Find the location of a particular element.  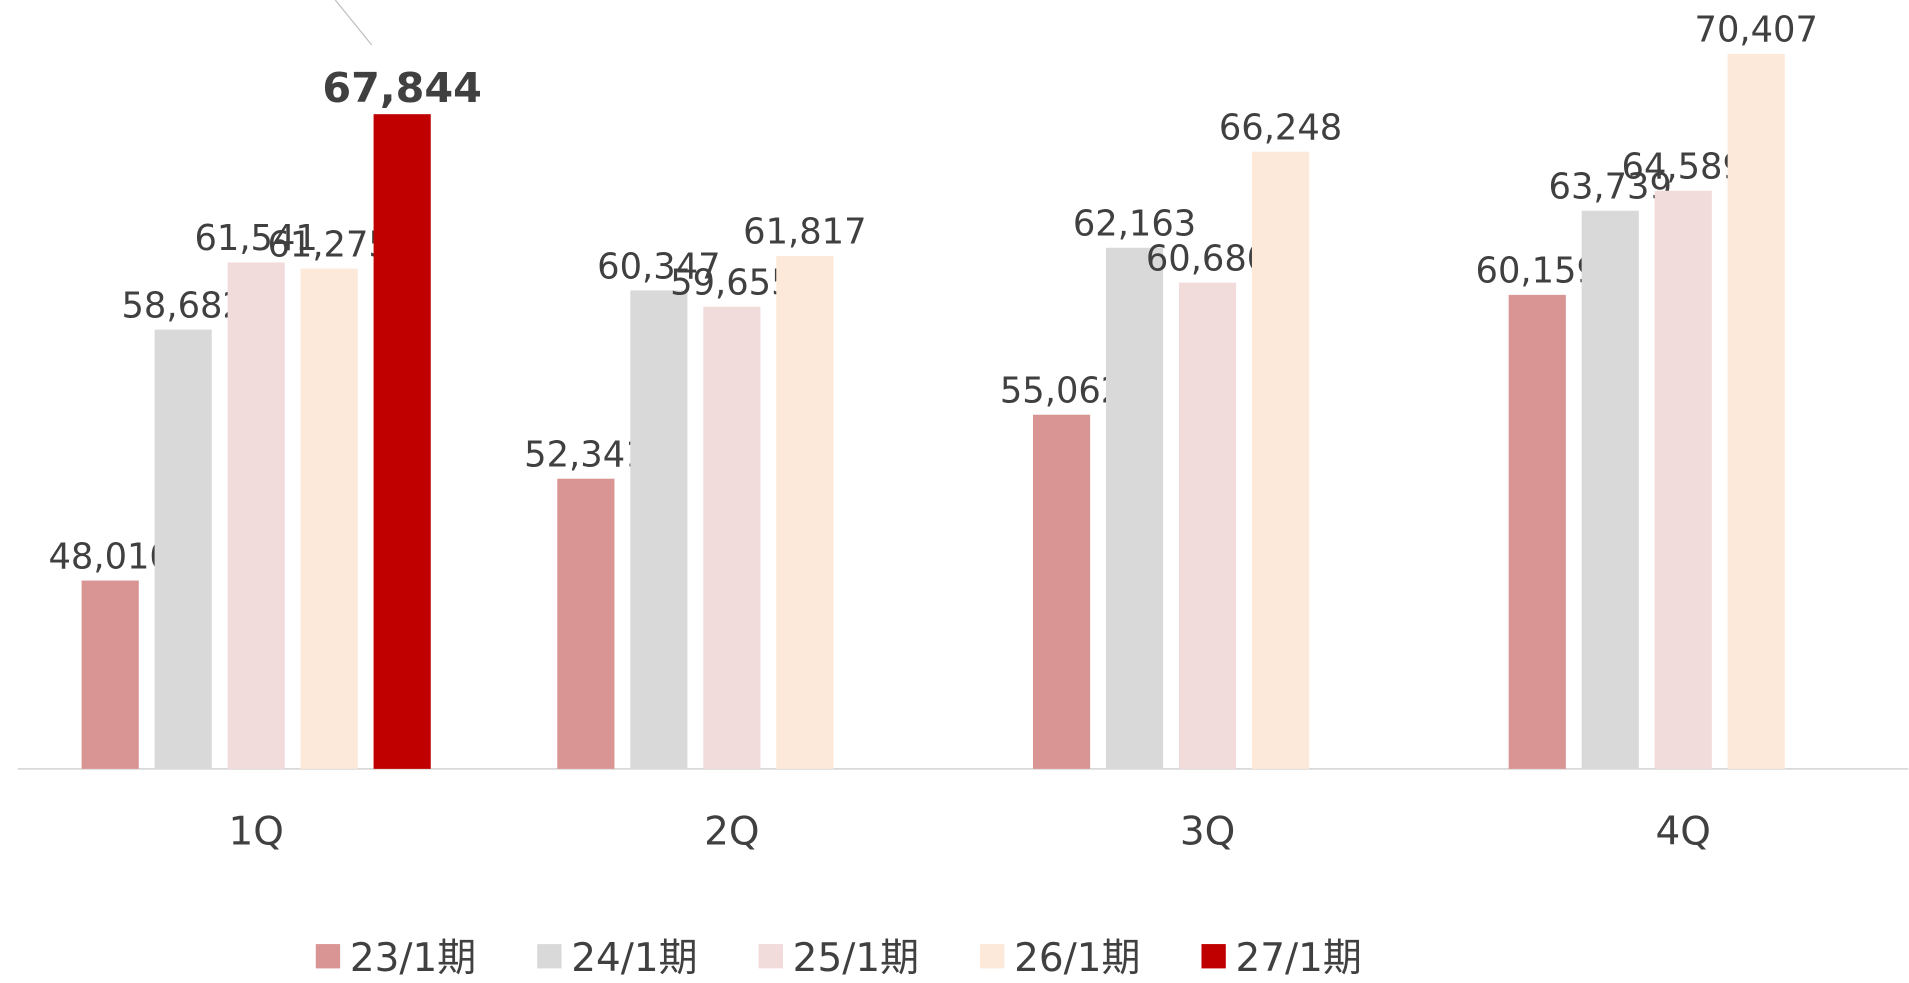

data-label: 55,062 is located at coordinates (1061, 391).